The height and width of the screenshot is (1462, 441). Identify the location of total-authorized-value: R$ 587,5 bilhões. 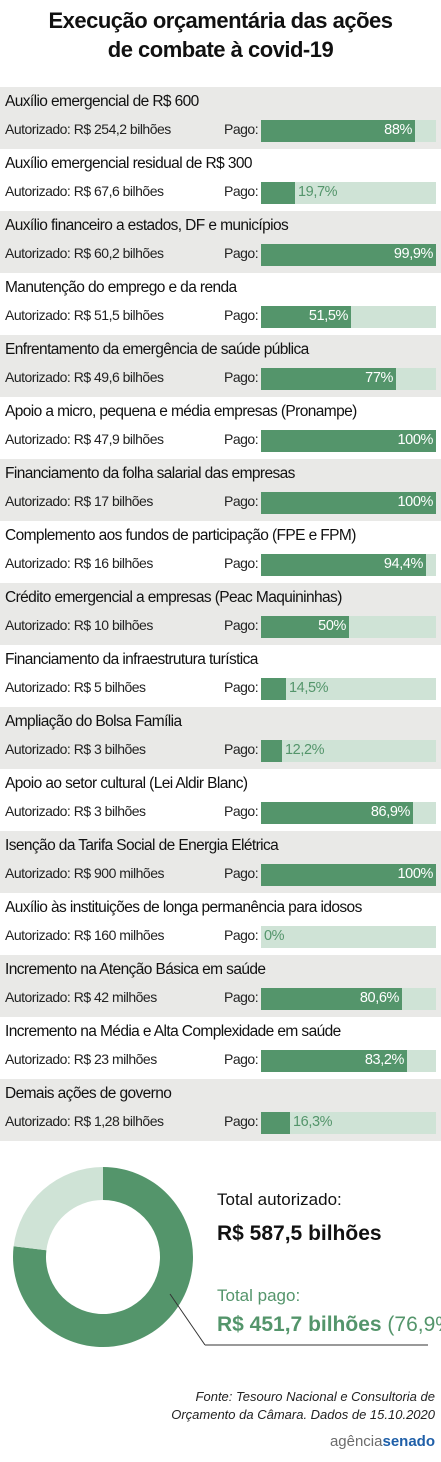
(299, 1233).